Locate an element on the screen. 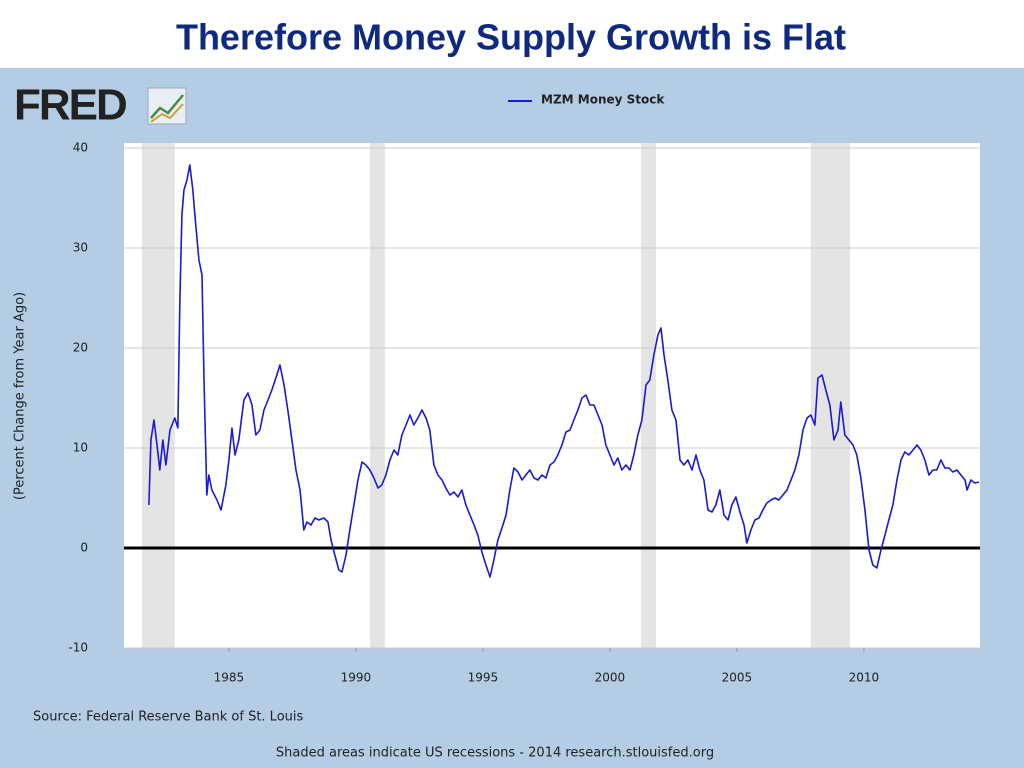 The height and width of the screenshot is (768, 1024). y-tick-label: 20 is located at coordinates (80, 348).